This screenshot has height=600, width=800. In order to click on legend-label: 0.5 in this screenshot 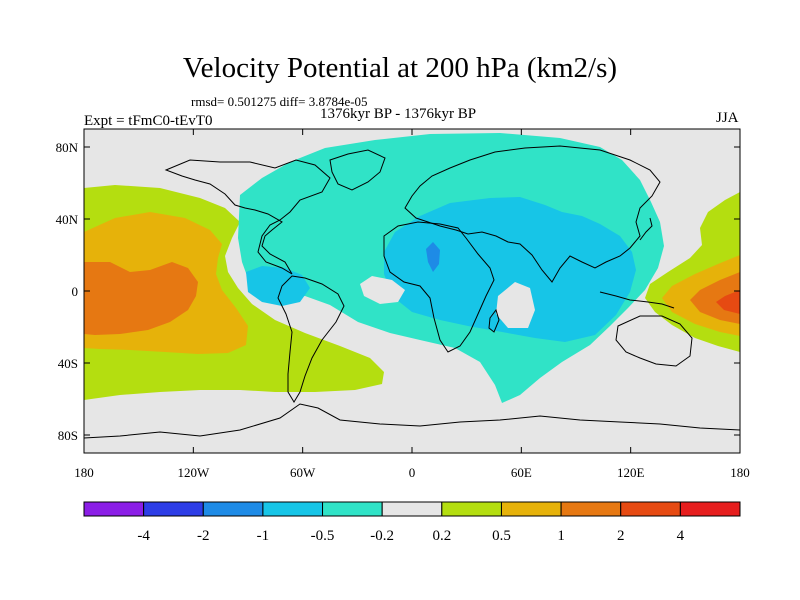, I will do `click(501, 536)`.